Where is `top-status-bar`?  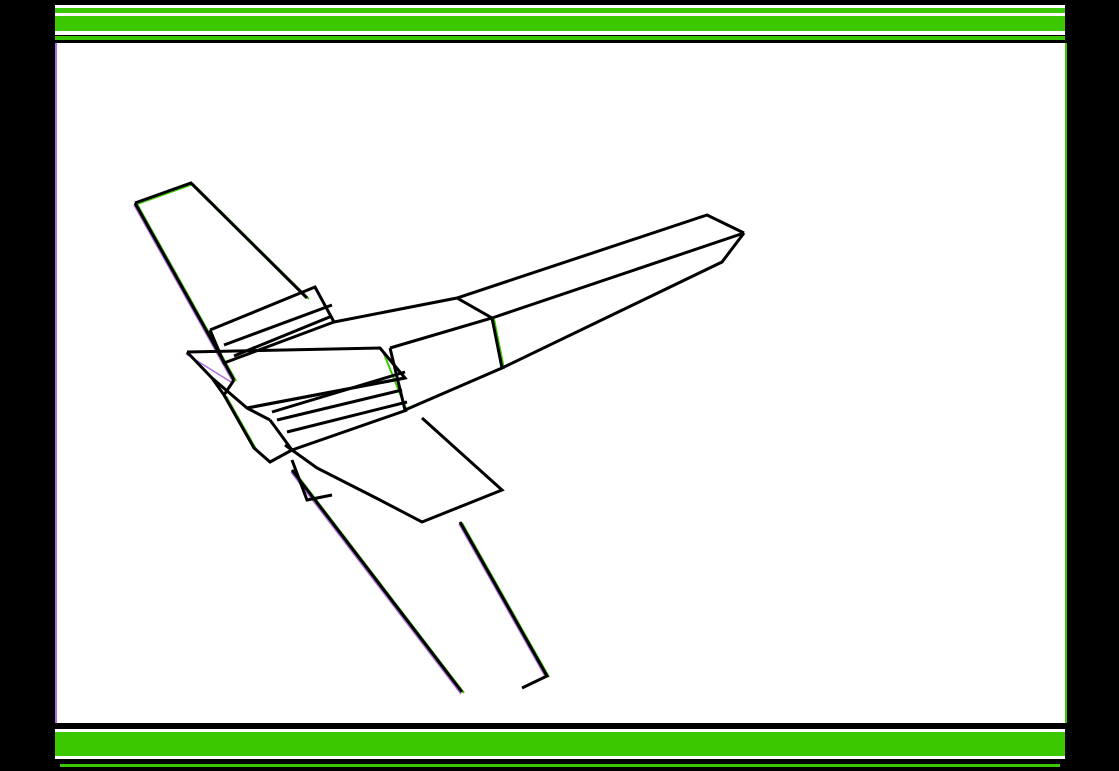 top-status-bar is located at coordinates (560, 20).